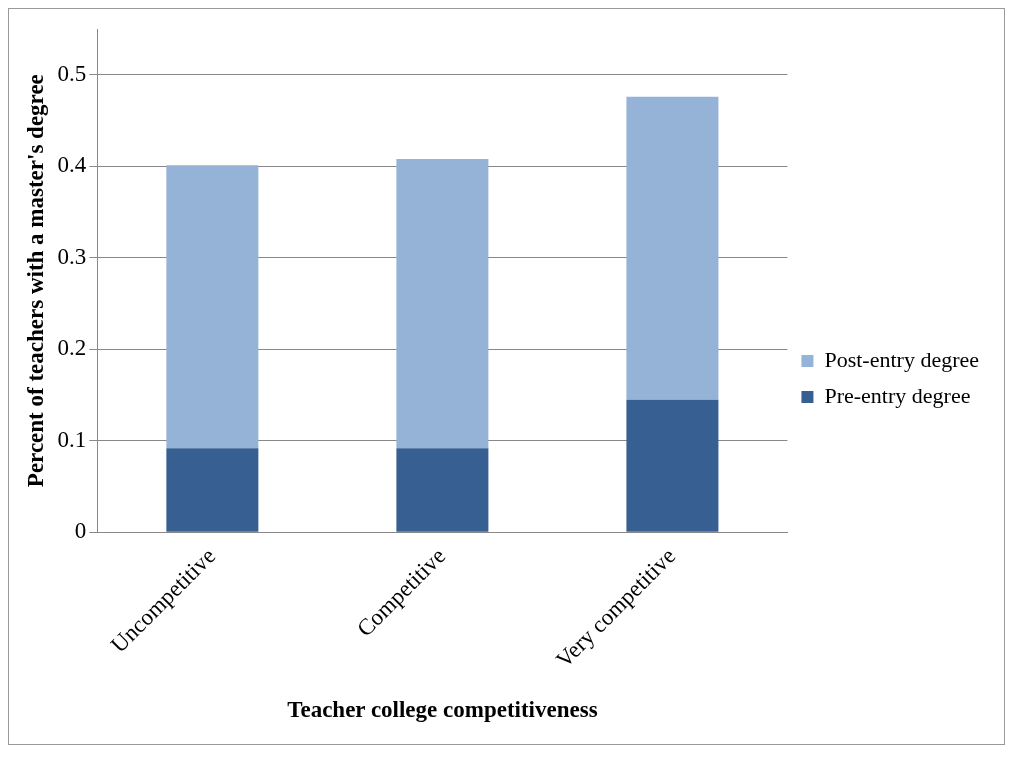 Image resolution: width=1015 pixels, height=759 pixels. Describe the element at coordinates (80, 531) in the screenshot. I see `y-tick-label: 0` at that location.